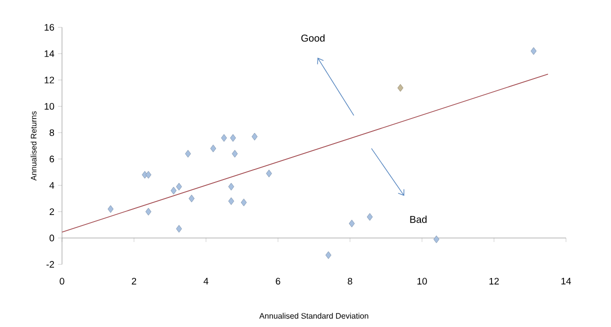 The height and width of the screenshot is (327, 611). Describe the element at coordinates (62, 281) in the screenshot. I see `x-tick-label: 0` at that location.